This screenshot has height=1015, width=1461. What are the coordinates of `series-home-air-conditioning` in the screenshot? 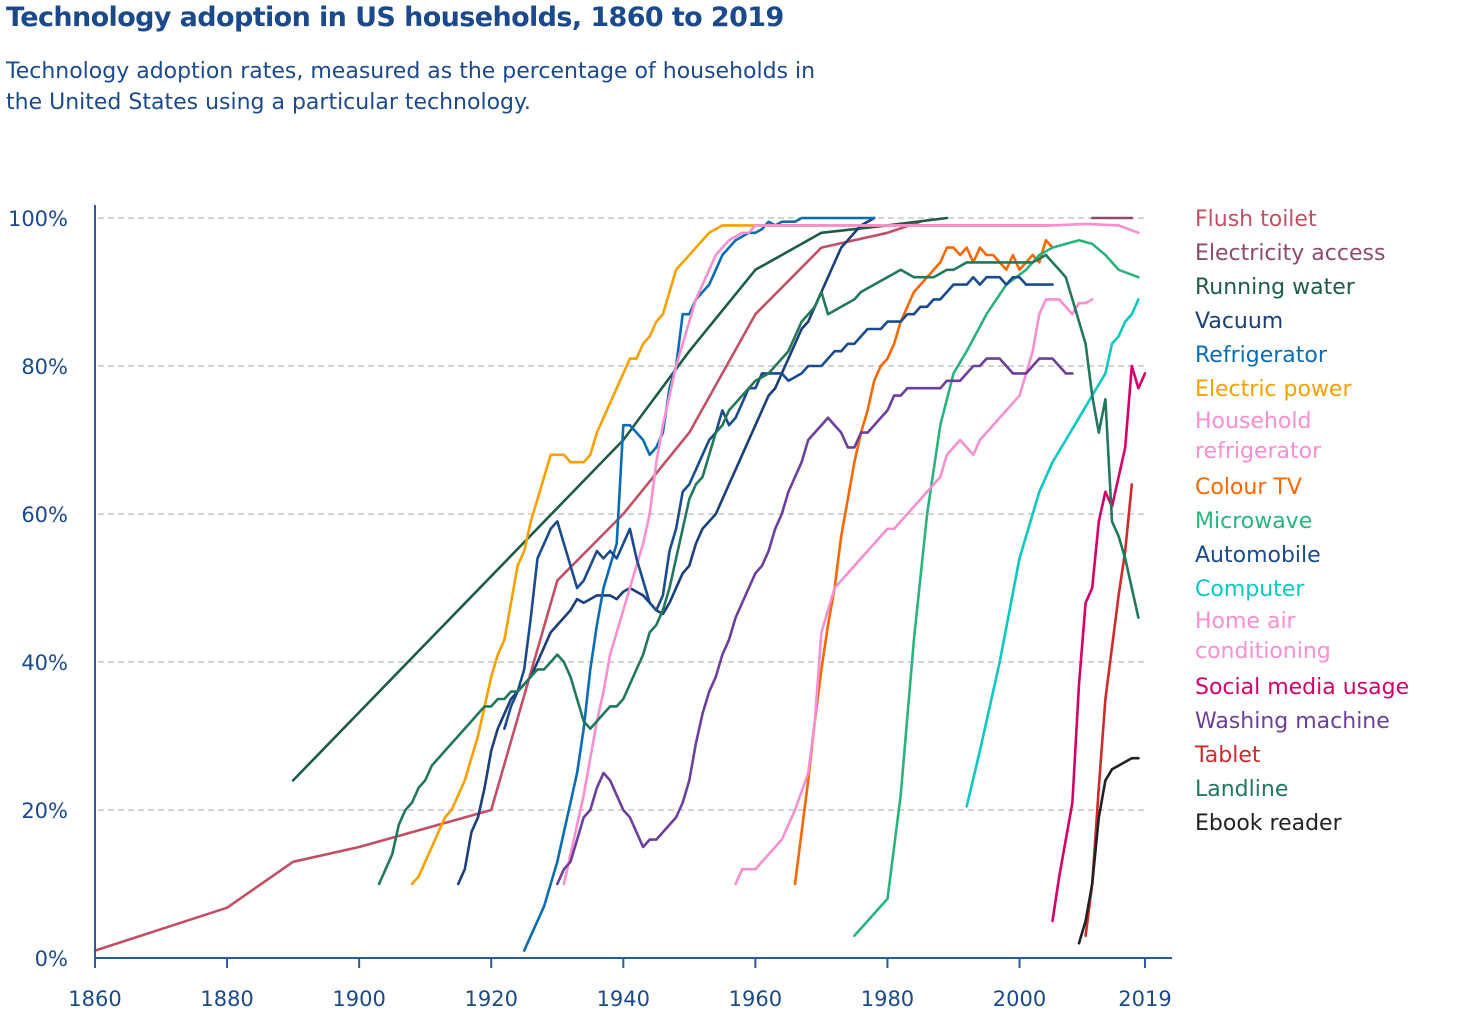 It's located at (914, 592).